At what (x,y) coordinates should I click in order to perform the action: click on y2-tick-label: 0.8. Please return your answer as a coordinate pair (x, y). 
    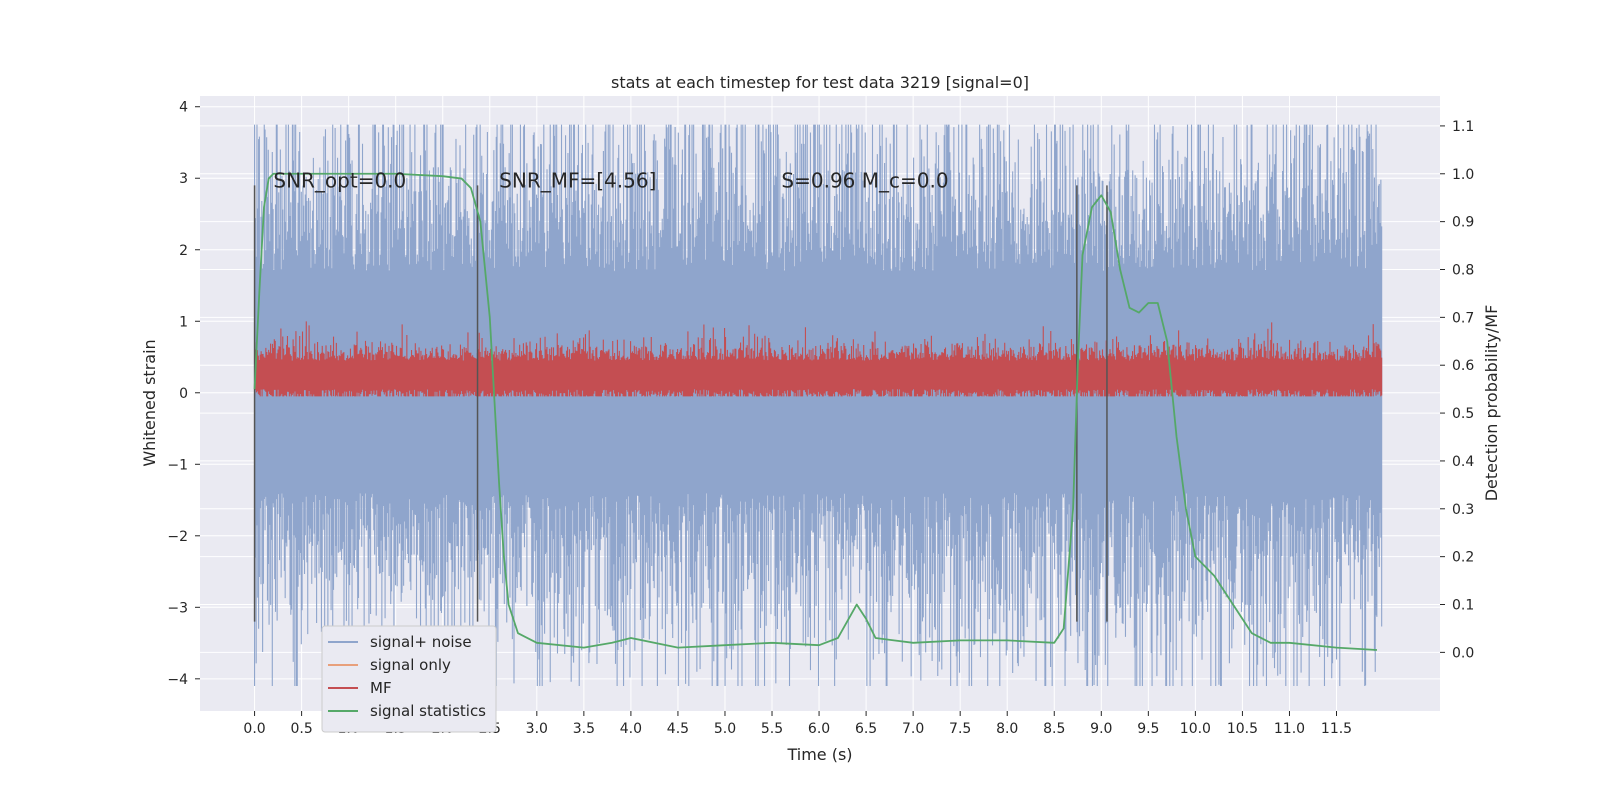
    Looking at the image, I should click on (1463, 270).